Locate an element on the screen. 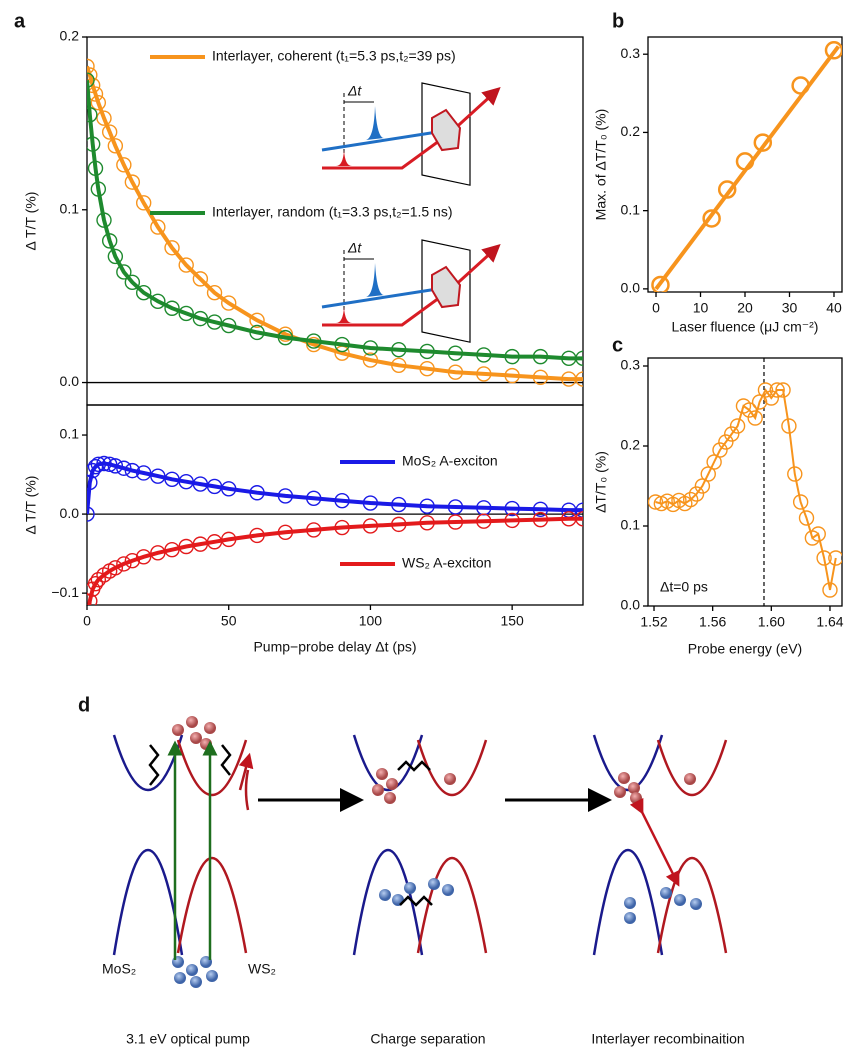 The width and height of the screenshot is (844, 1056). x-tick-label: 1.64 is located at coordinates (829, 622).